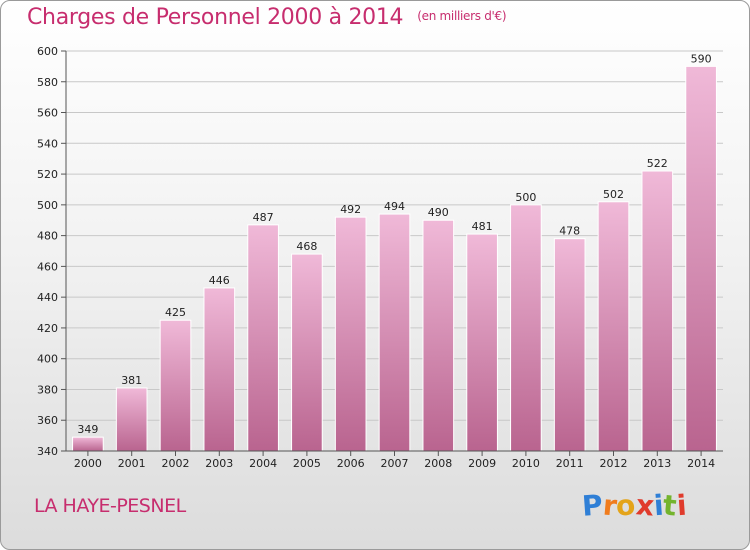 The width and height of the screenshot is (750, 550). I want to click on bar-2009, so click(482, 342).